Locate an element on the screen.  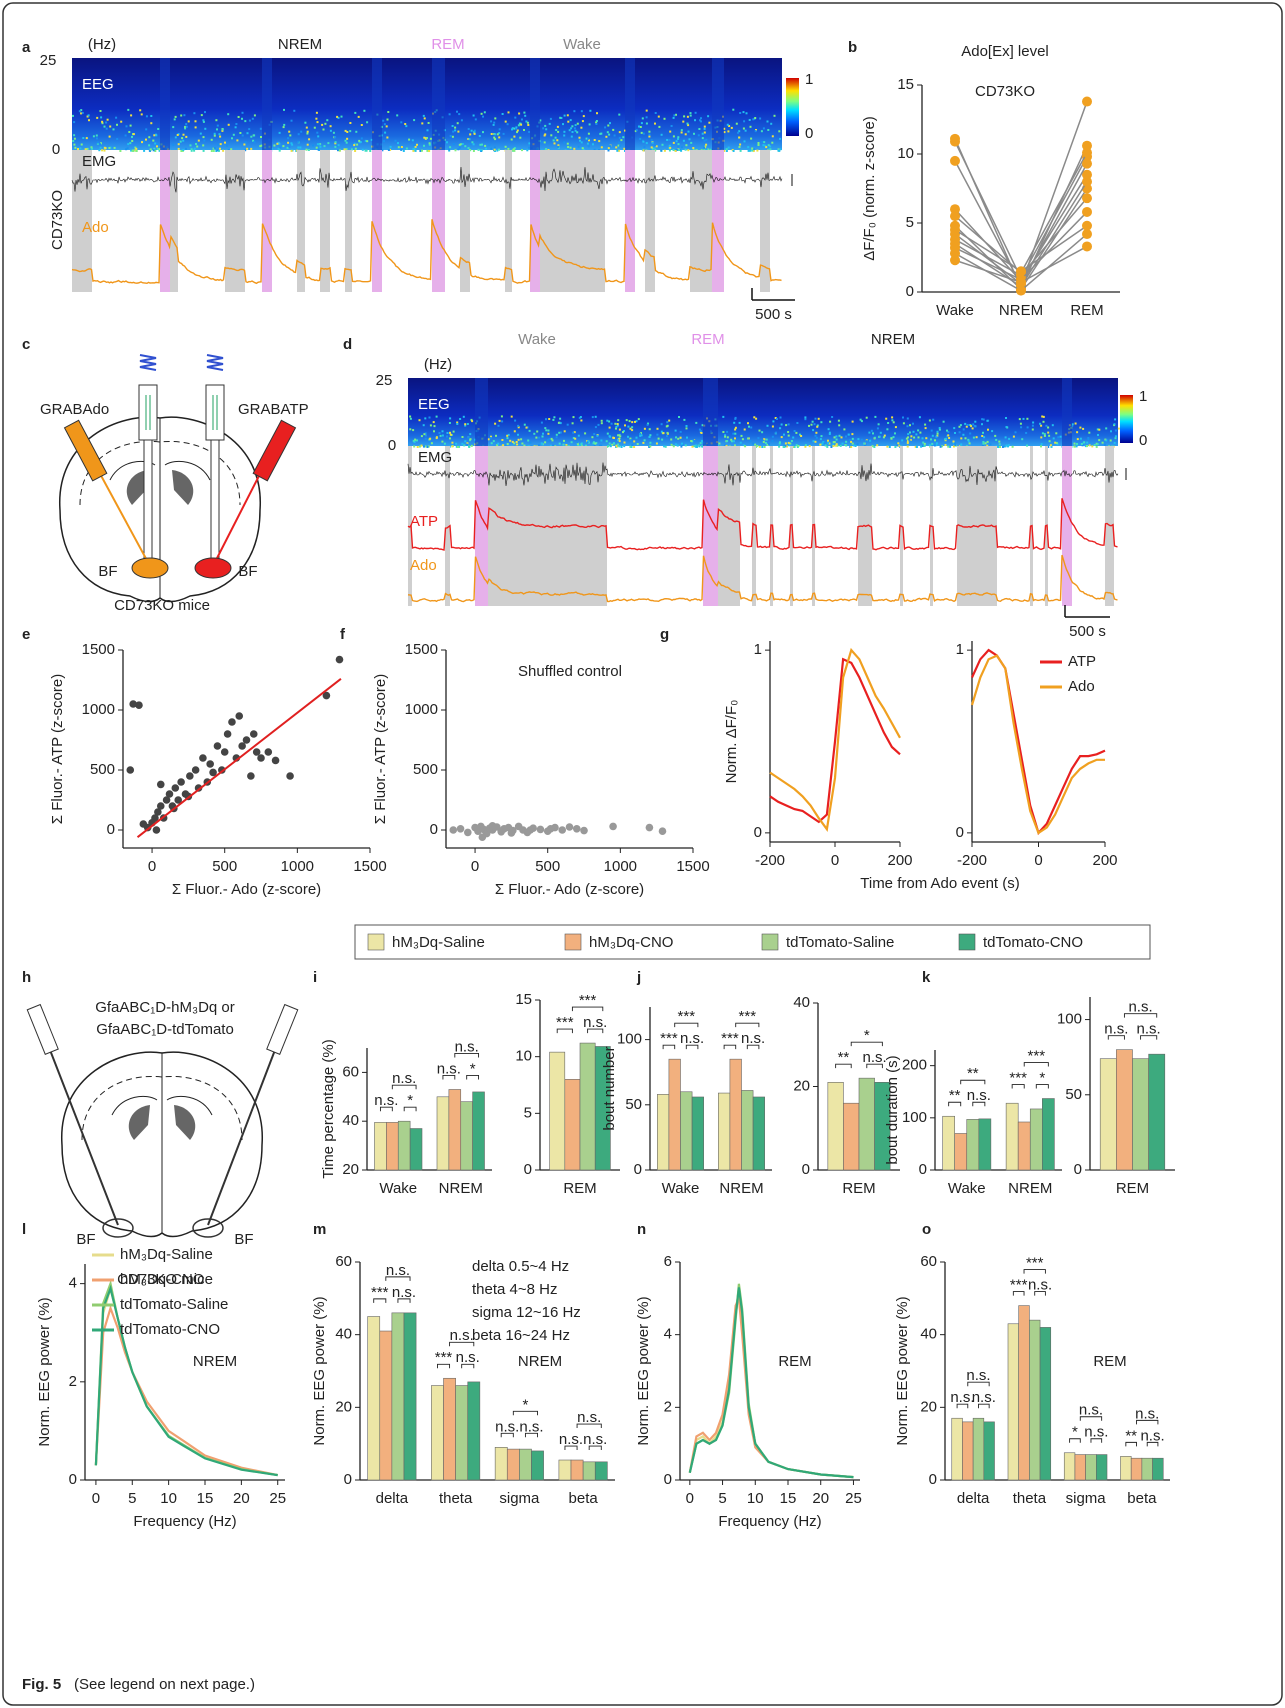
x-tick-label: 500 is located at coordinates (224, 866).